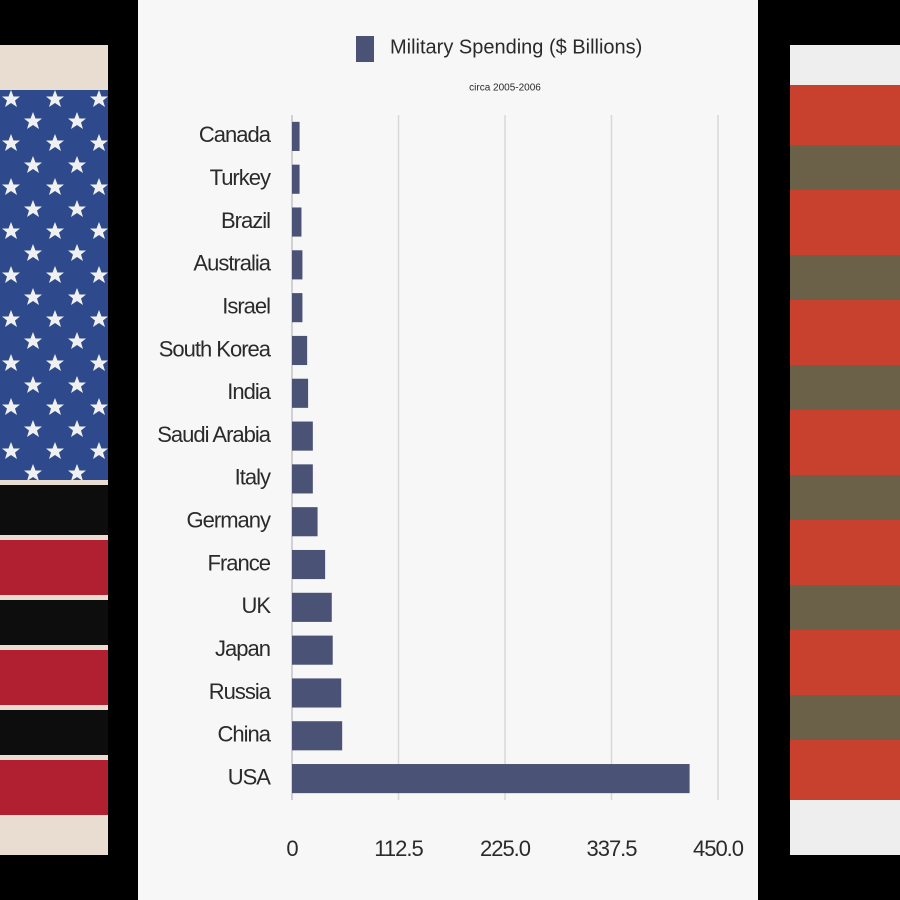  I want to click on y-tick-label: Germany, so click(229, 520).